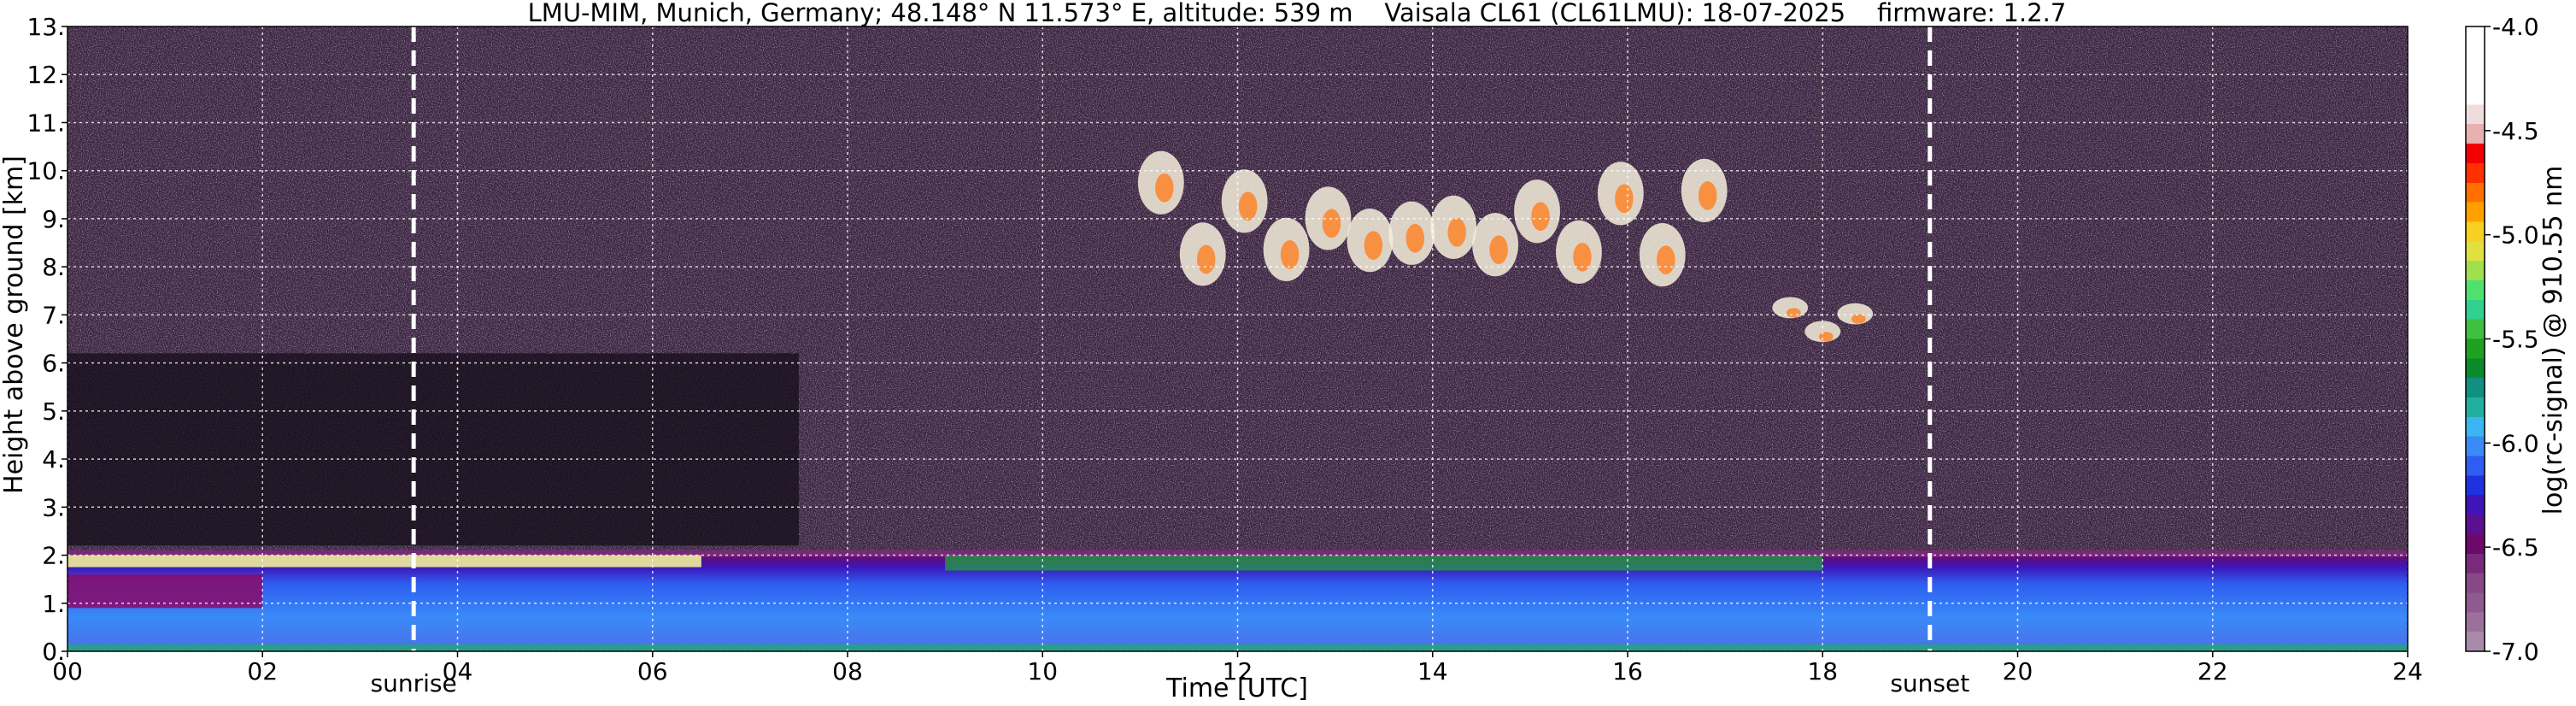 This screenshot has height=706, width=2576. I want to click on colorbar-label: log(rc-signal) @ 910.55 nm, so click(2553, 340).